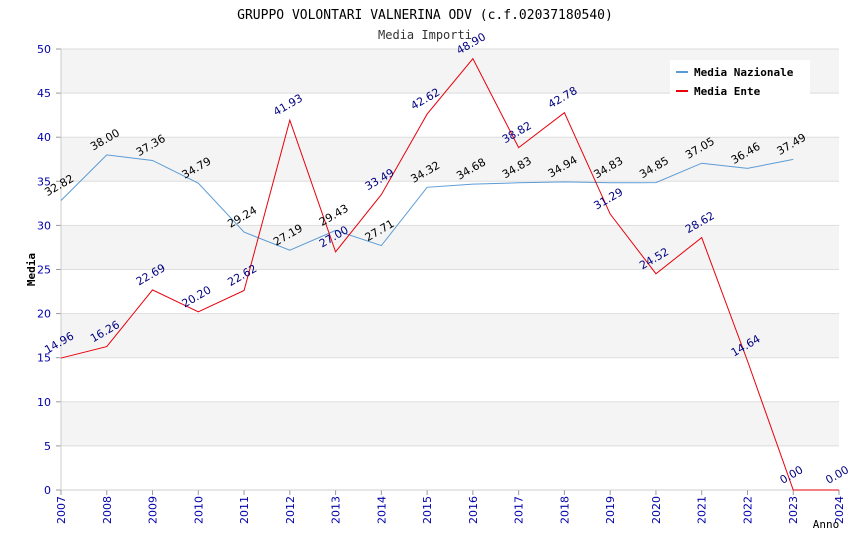 The height and width of the screenshot is (550, 850). What do you see at coordinates (427, 510) in the screenshot?
I see `x-tick-label: 2015` at bounding box center [427, 510].